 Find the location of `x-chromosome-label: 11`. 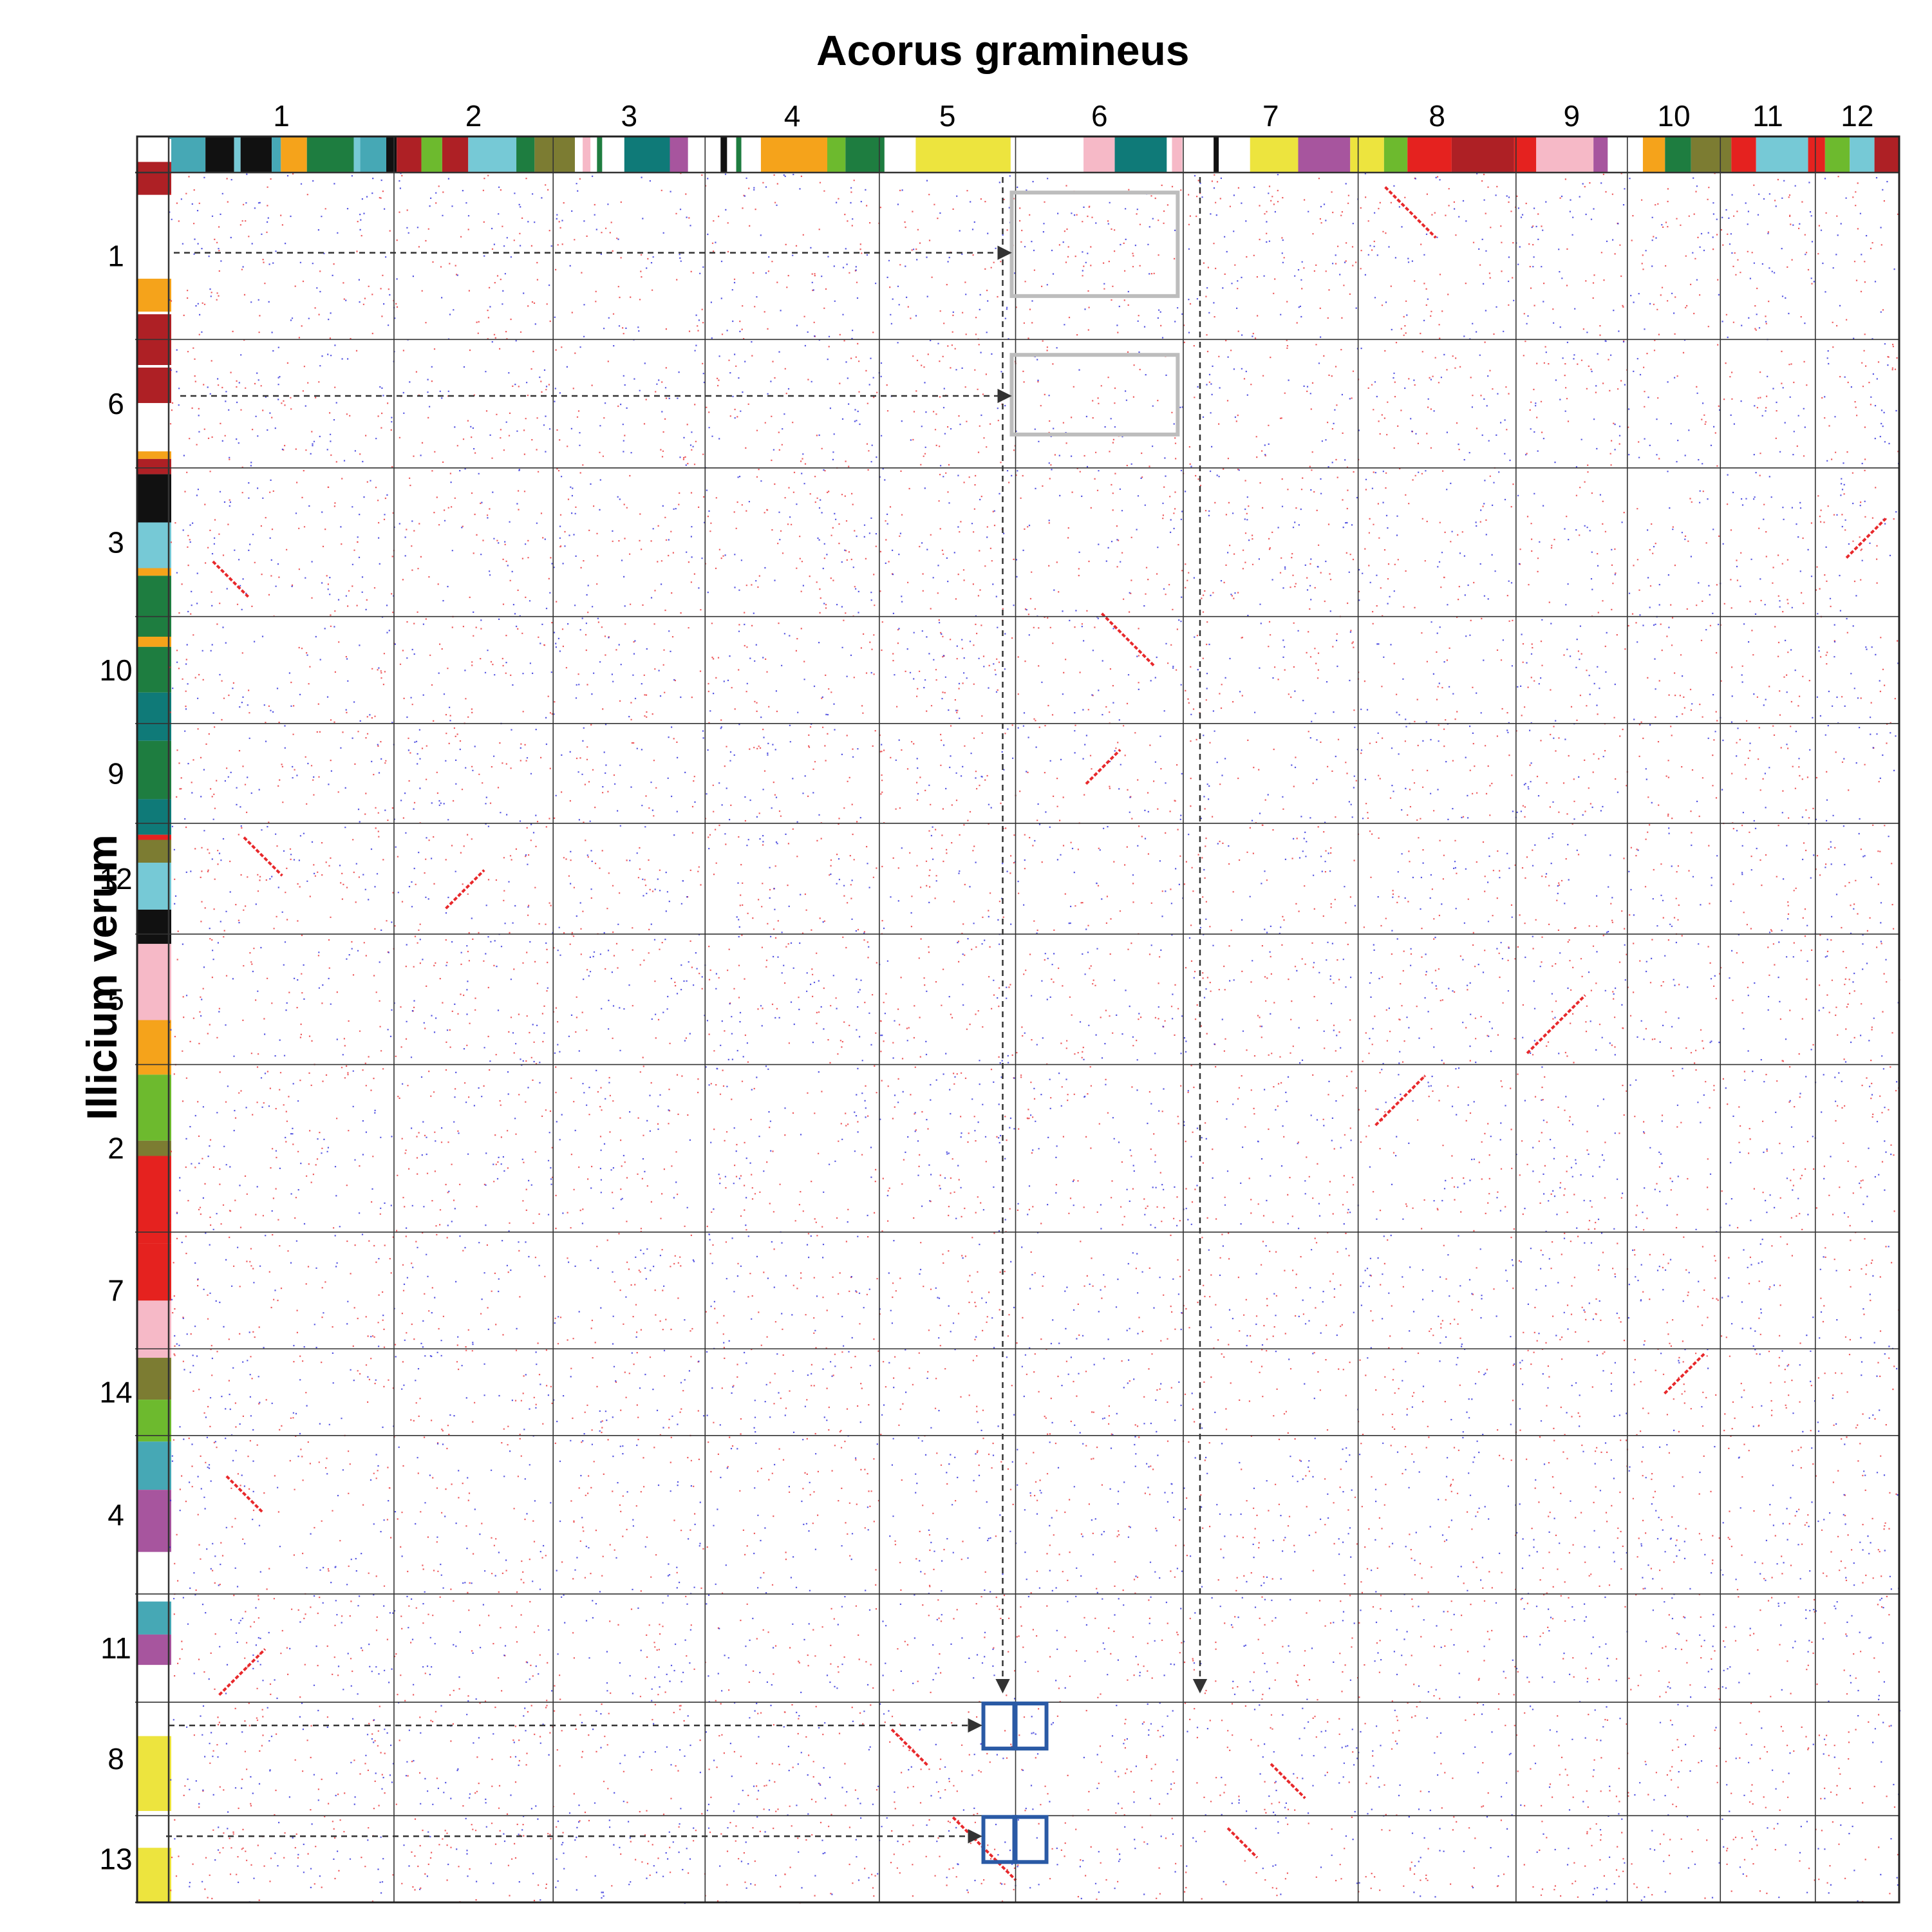

x-chromosome-label: 11 is located at coordinates (1768, 116).